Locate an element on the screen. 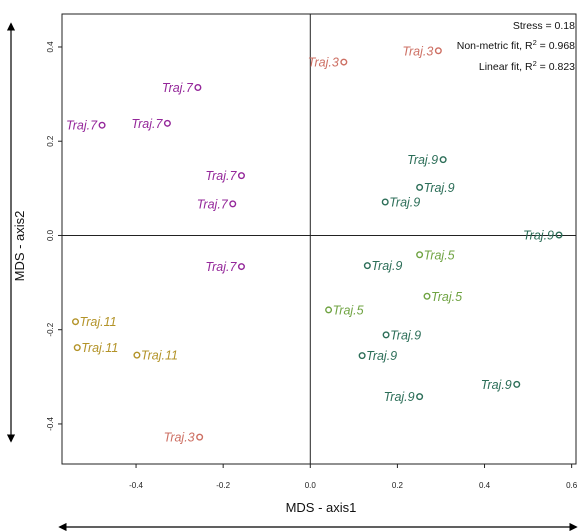 The height and width of the screenshot is (531, 580). y-tick-label: 0.4 is located at coordinates (50, 47).